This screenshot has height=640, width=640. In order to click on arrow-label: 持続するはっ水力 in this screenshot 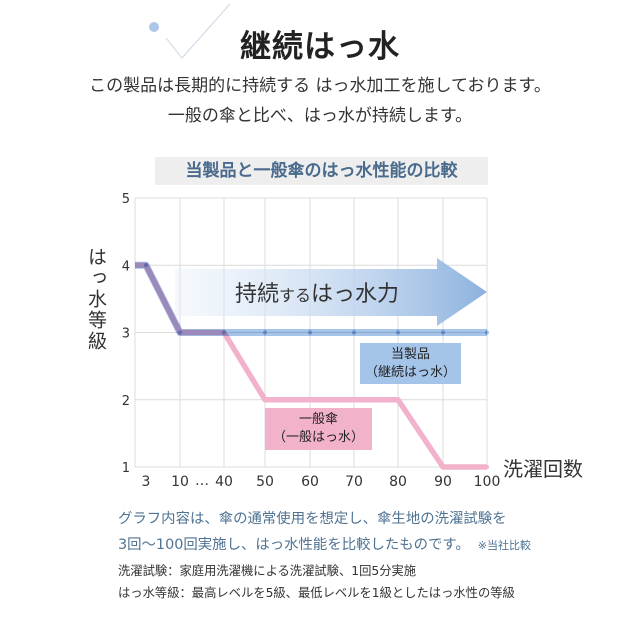, I will do `click(317, 294)`.